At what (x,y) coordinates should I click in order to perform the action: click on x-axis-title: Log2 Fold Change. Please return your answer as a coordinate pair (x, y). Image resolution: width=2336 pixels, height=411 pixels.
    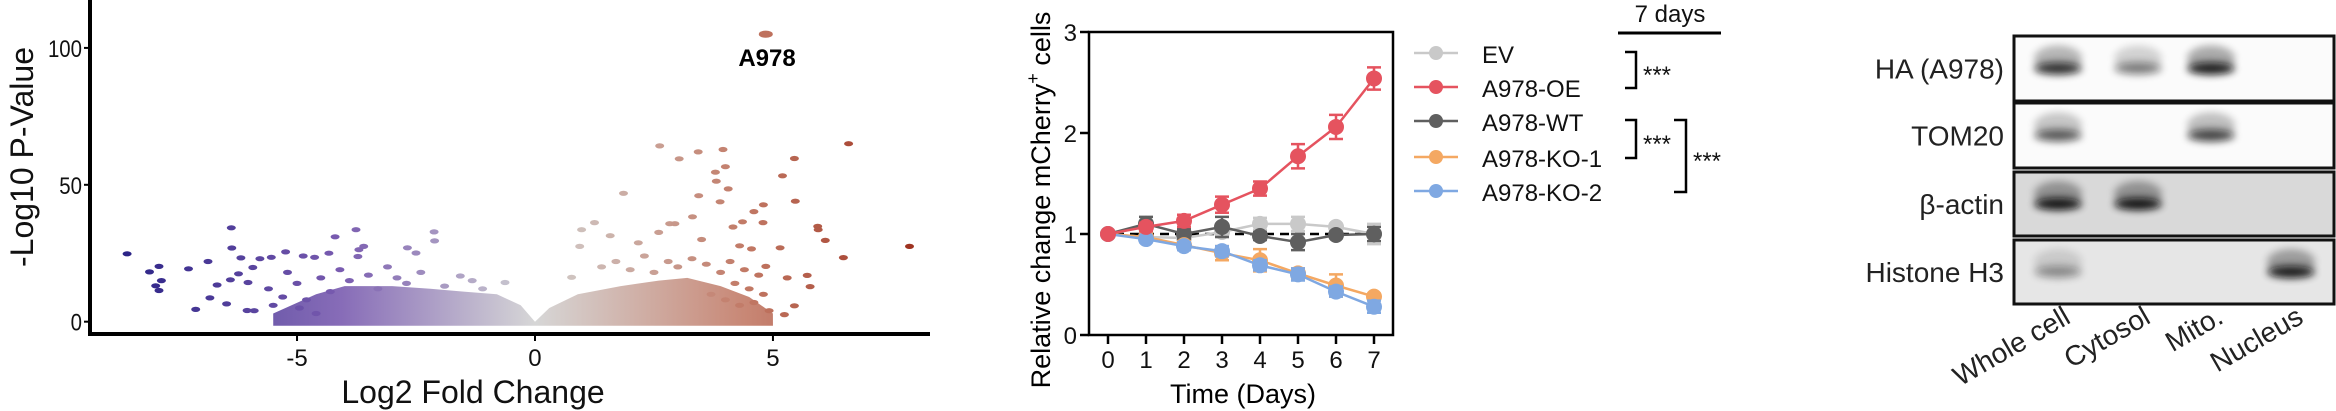
    Looking at the image, I should click on (472, 392).